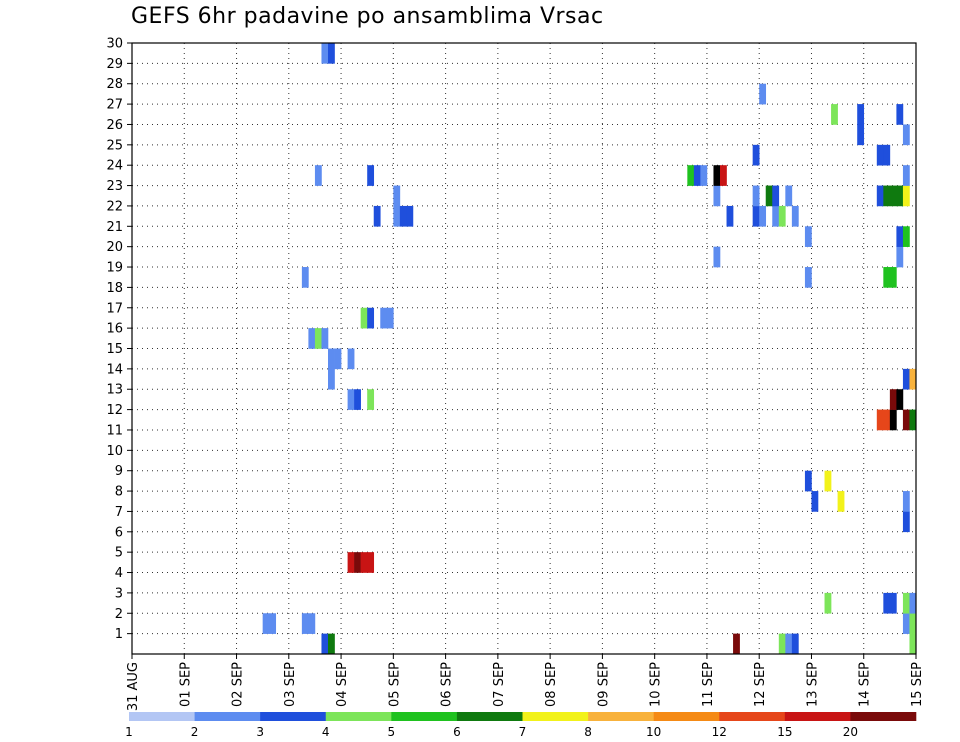 Image resolution: width=960 pixels, height=742 pixels. I want to click on y-tick-label: 17, so click(114, 308).